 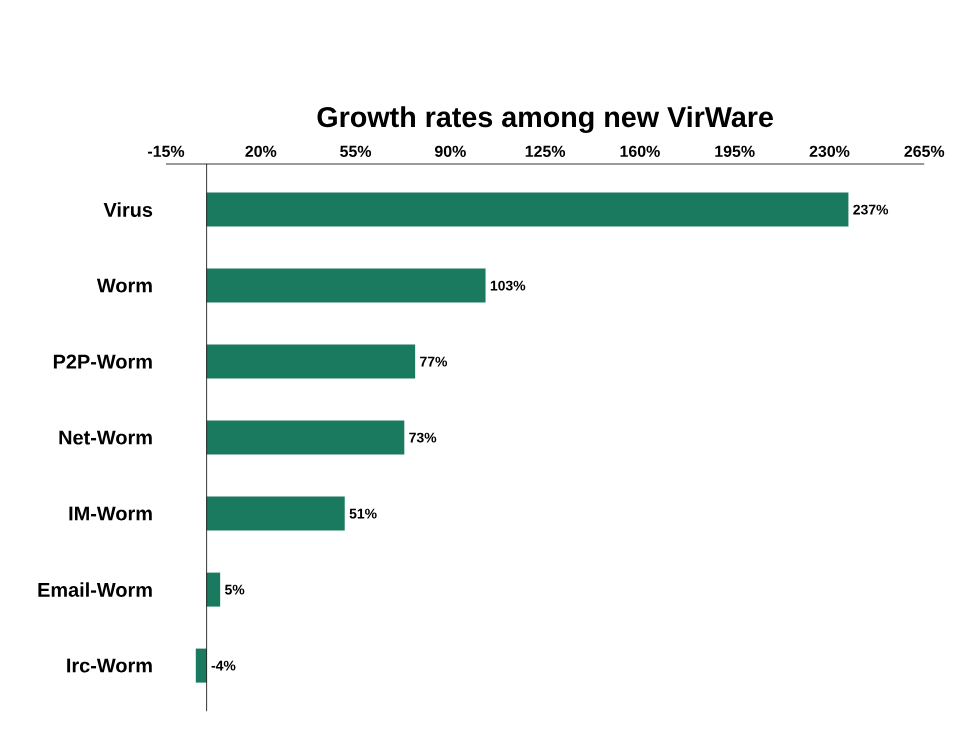 What do you see at coordinates (545, 120) in the screenshot?
I see `chart-title: Growth rates among new VirWare` at bounding box center [545, 120].